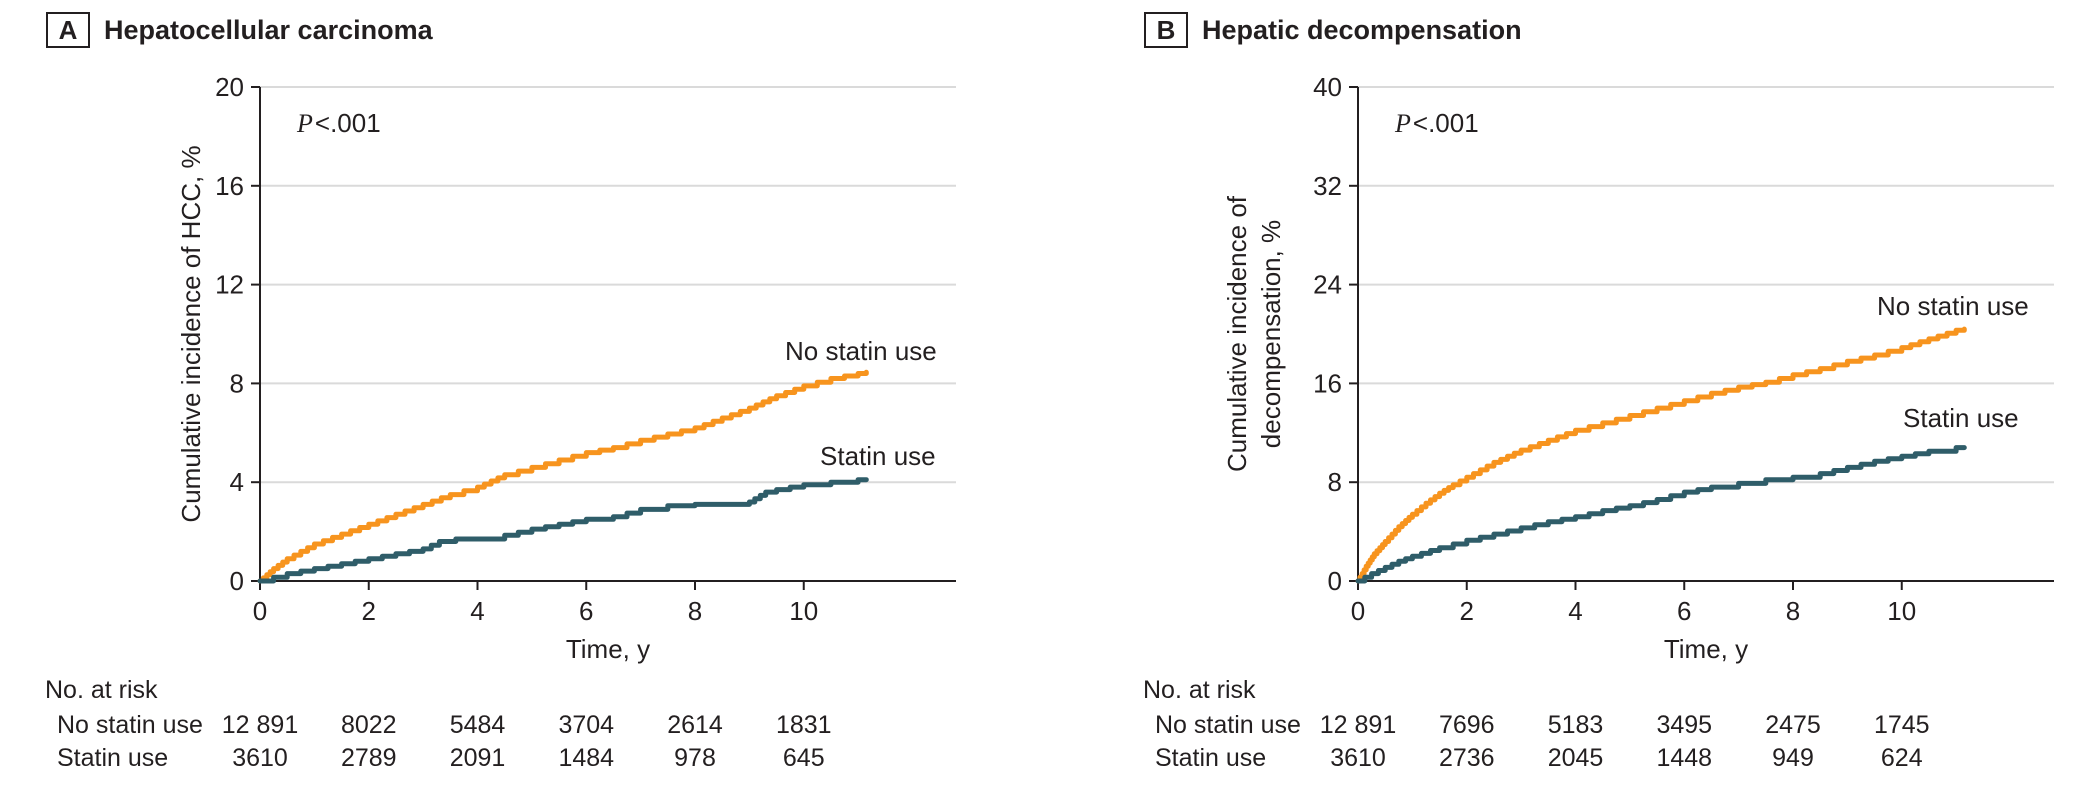 The width and height of the screenshot is (2092, 792). What do you see at coordinates (130, 725) in the screenshot?
I see `at-risk-row-label-no-statin-a: No statin use` at bounding box center [130, 725].